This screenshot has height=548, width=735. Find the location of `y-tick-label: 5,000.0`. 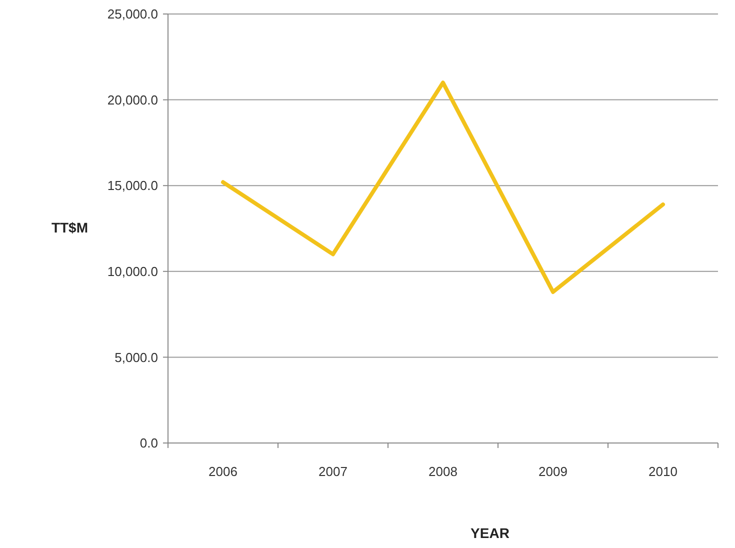

y-tick-label: 5,000.0 is located at coordinates (136, 357).